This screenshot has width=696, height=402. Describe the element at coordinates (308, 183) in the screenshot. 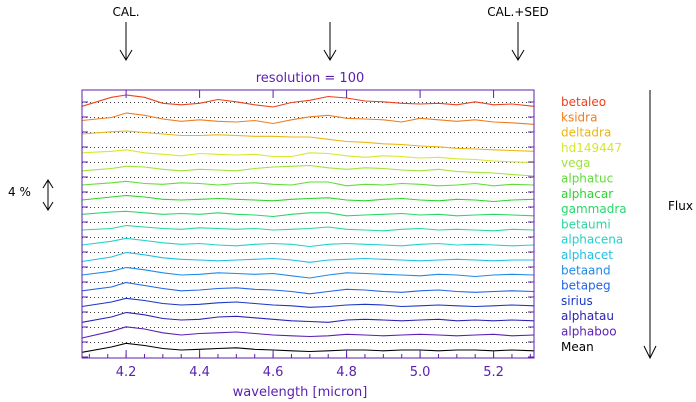

I see `series-line-alphatuc` at that location.